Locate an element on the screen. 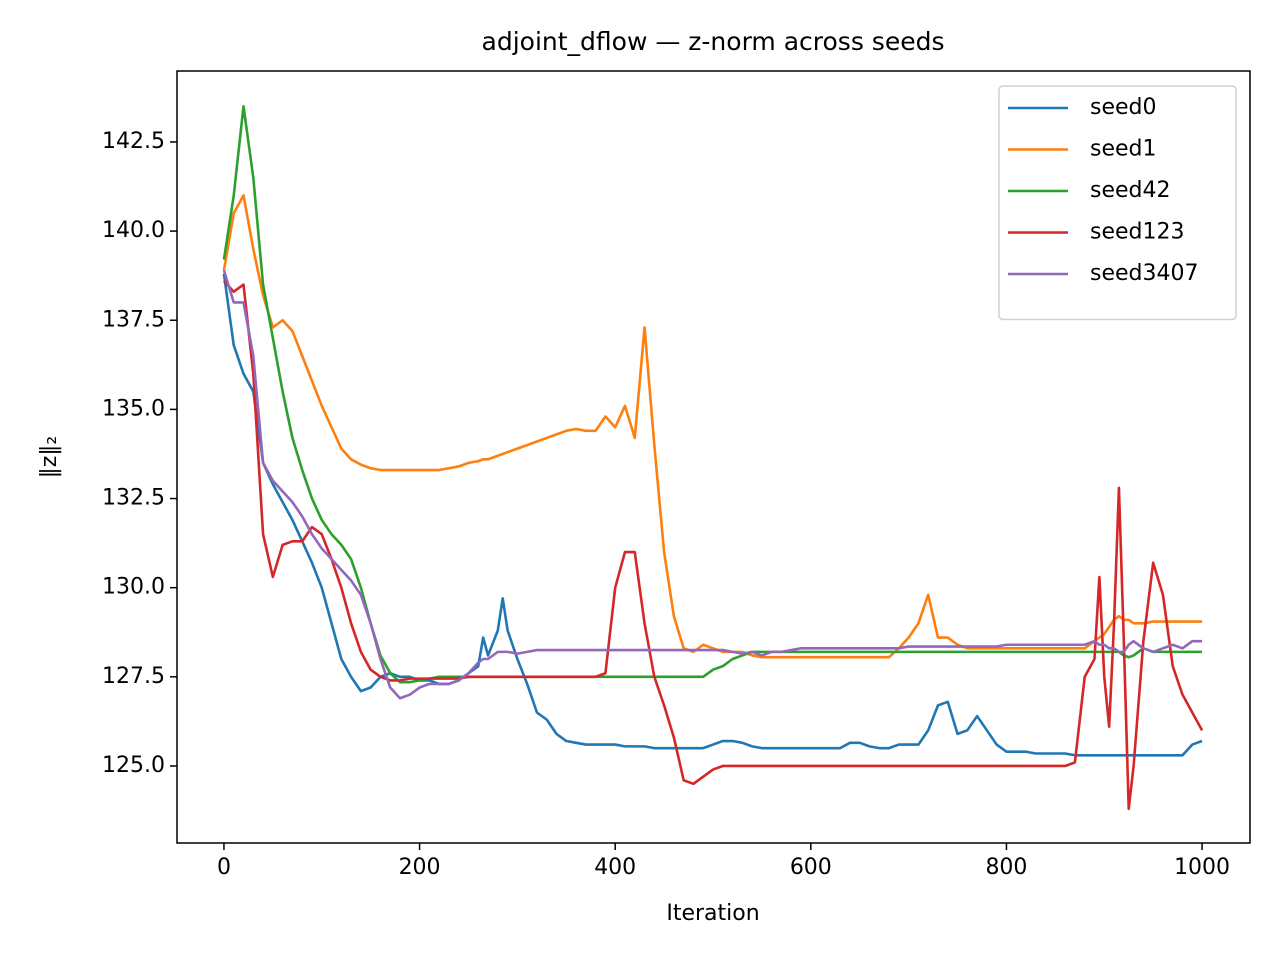  y-axis-label: ‖z‖₂ is located at coordinates (49, 457).